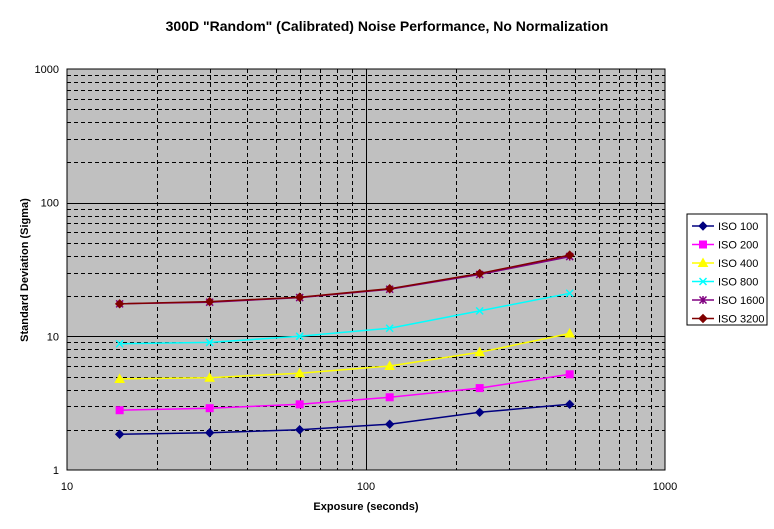  I want to click on legend-item: ISO 3200, so click(728, 320).